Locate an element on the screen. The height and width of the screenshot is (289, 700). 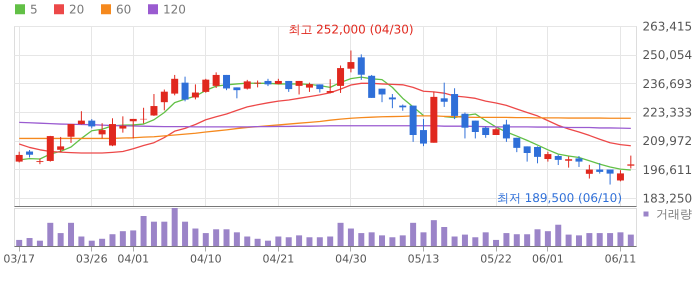
x-tick-label: 03/17 is located at coordinates (19, 259).